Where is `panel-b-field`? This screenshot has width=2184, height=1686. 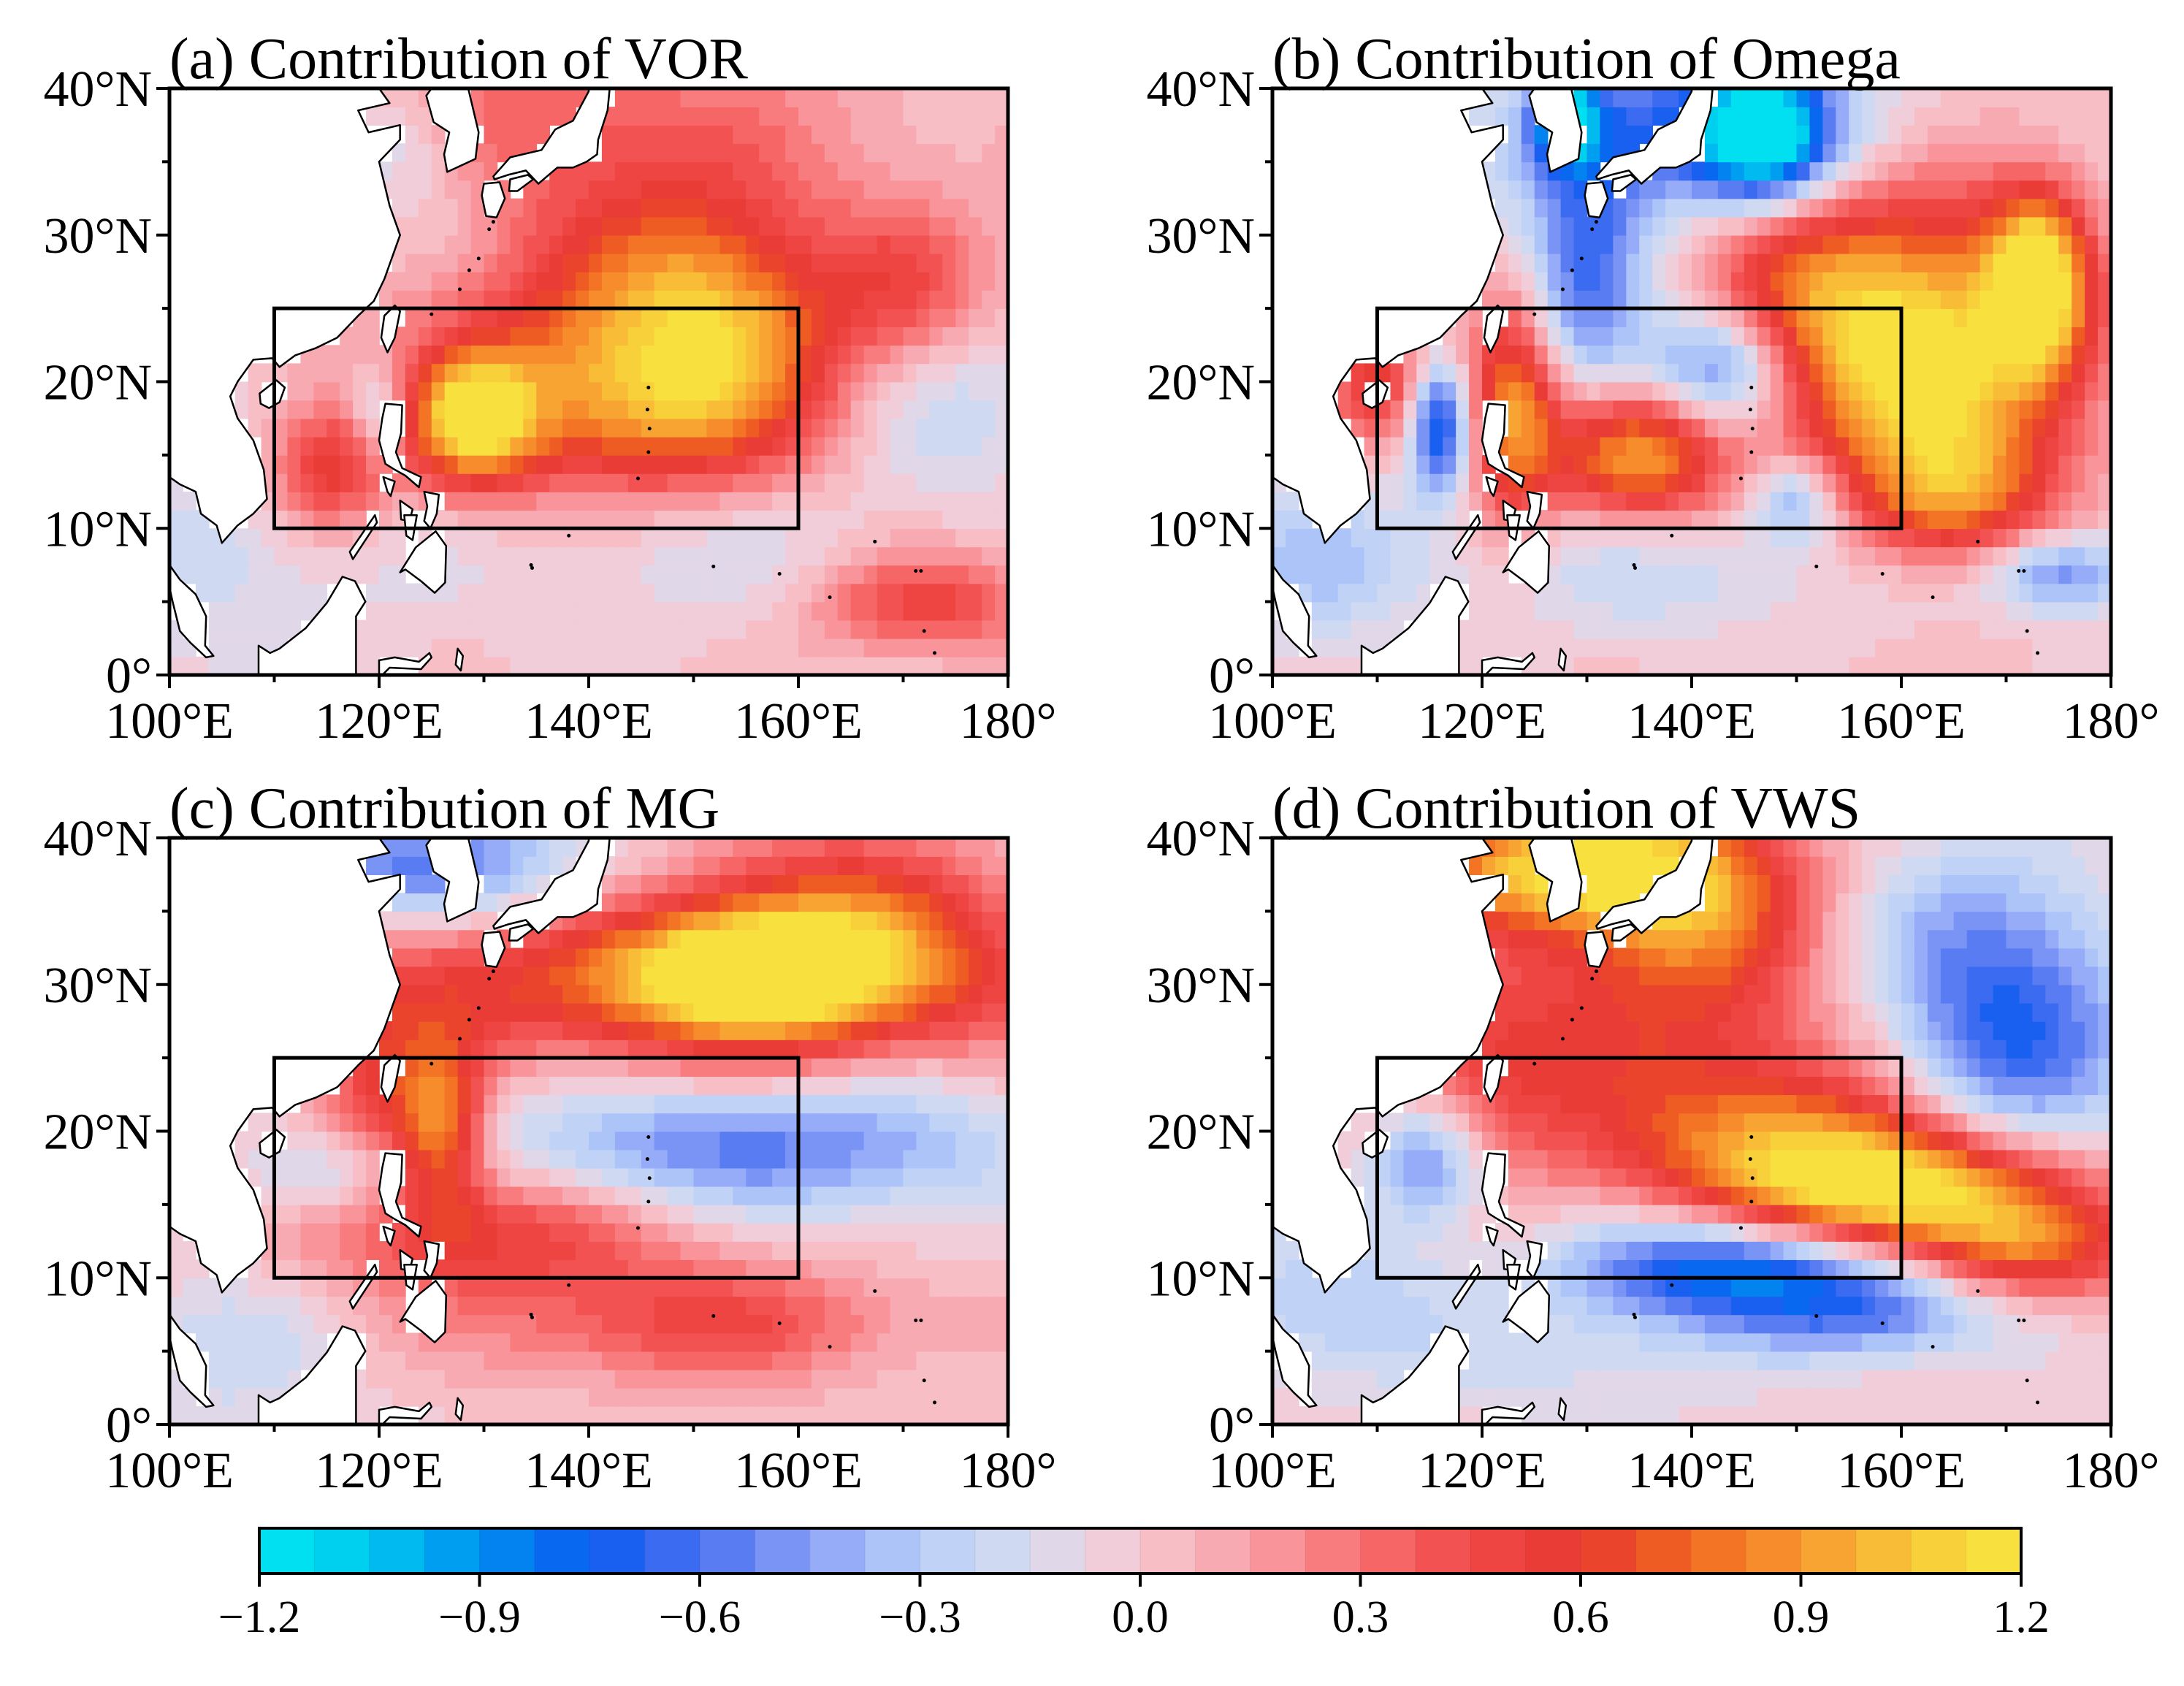
panel-b-field is located at coordinates (1691, 382).